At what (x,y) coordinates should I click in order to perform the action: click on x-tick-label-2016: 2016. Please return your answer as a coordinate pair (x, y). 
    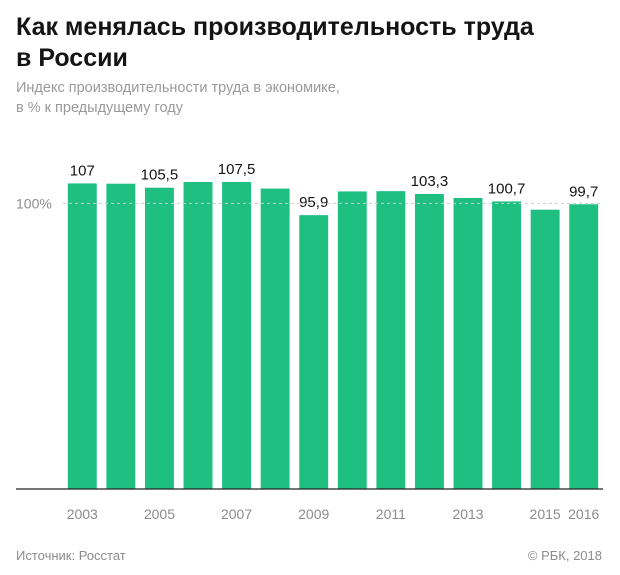
    Looking at the image, I should click on (583, 514).